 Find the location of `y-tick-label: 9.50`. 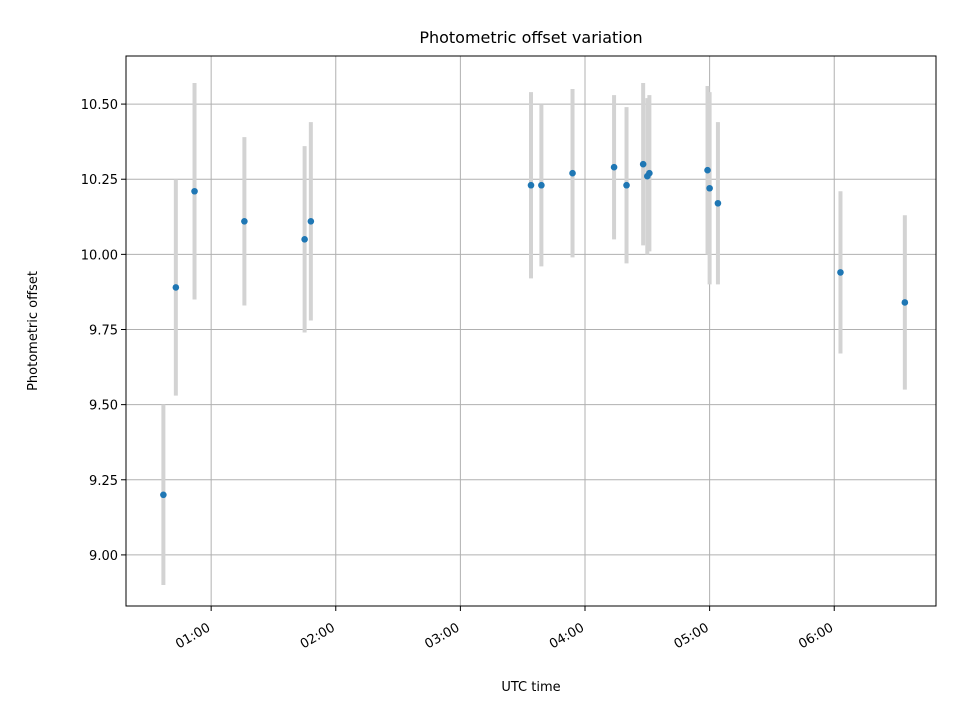

y-tick-label: 9.50 is located at coordinates (103, 406).